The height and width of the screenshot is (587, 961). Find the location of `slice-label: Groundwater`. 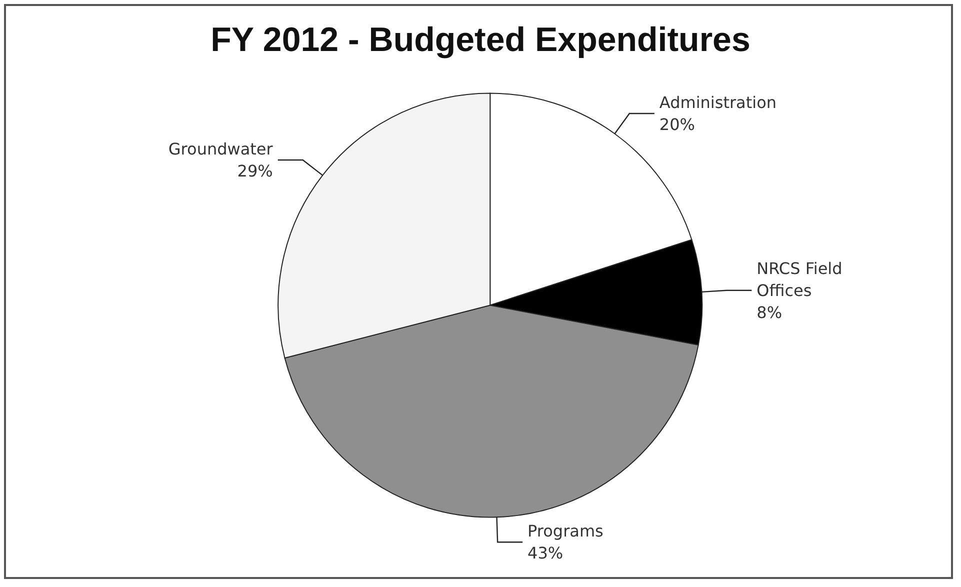

slice-label: Groundwater is located at coordinates (221, 148).